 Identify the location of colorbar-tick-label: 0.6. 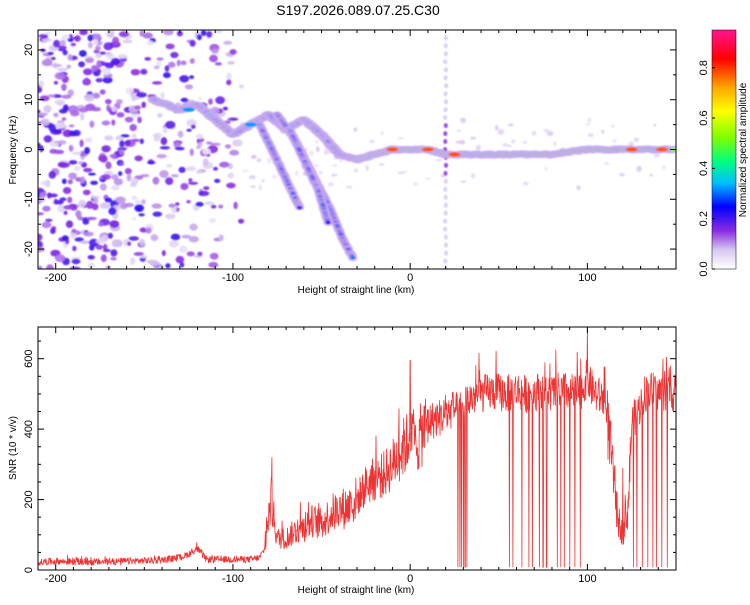
(704, 117).